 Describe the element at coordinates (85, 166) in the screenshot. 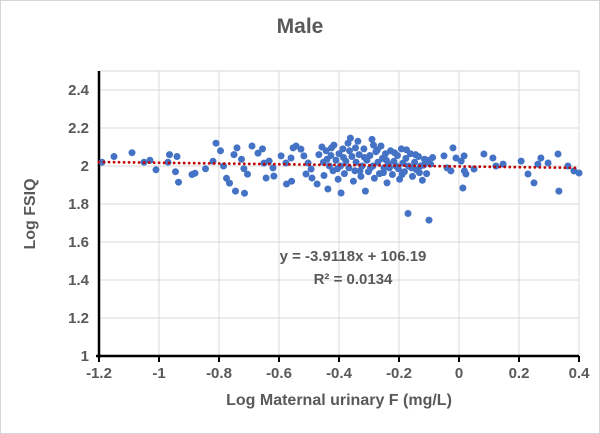

I see `y-tick-label: 2` at that location.